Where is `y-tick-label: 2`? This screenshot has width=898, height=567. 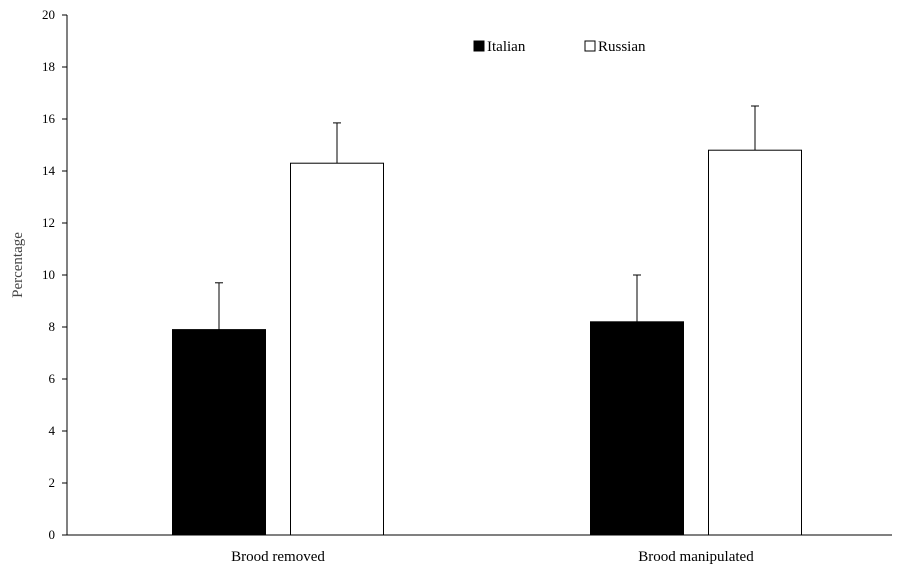
y-tick-label: 2 is located at coordinates (52, 482).